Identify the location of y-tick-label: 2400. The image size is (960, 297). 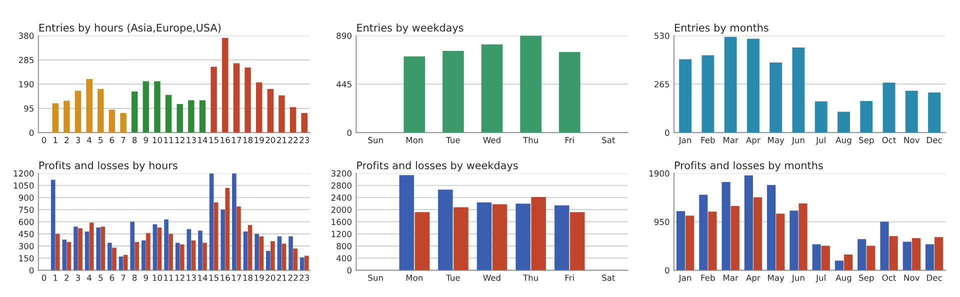
(341, 197).